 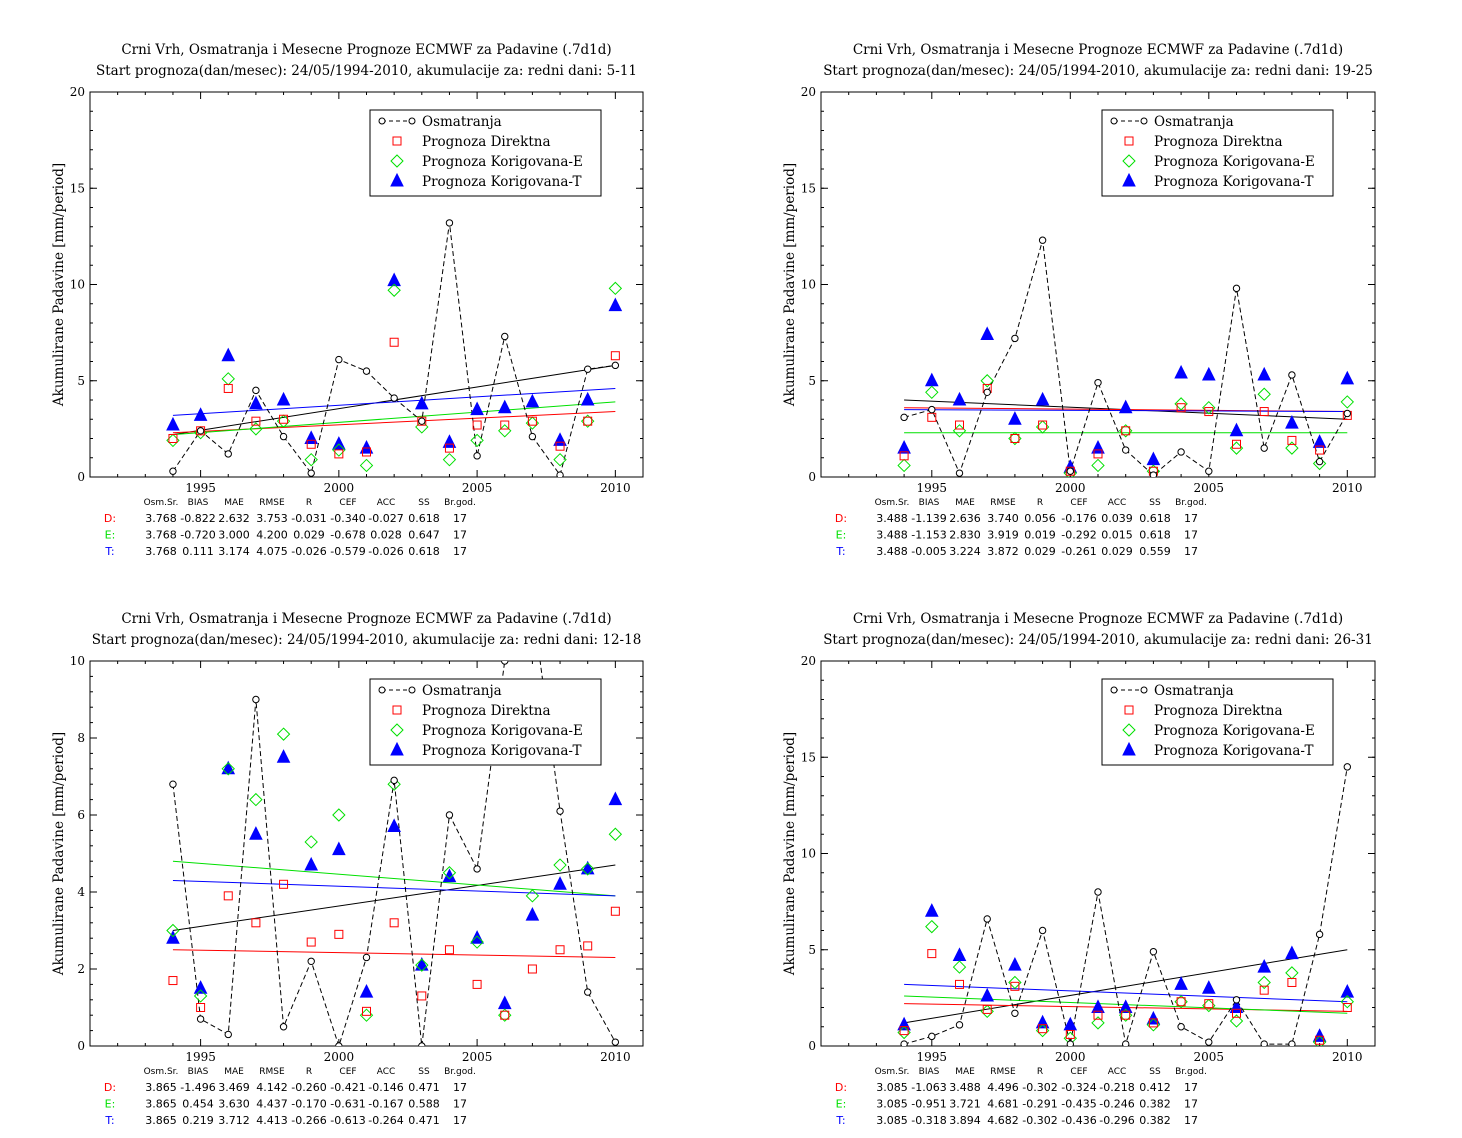 What do you see at coordinates (1039, 1087) in the screenshot?
I see `stats-value: -0.302` at bounding box center [1039, 1087].